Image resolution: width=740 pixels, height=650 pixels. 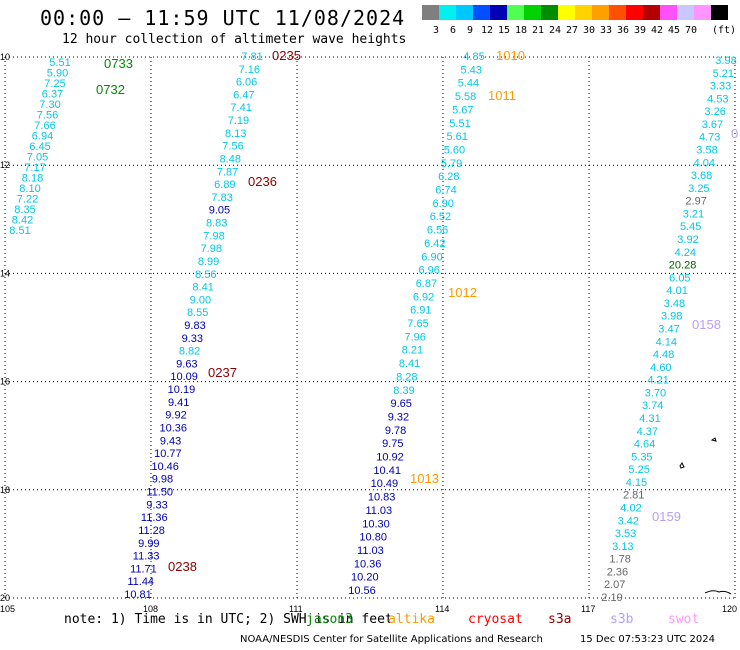 What do you see at coordinates (462, 292) in the screenshot?
I see `pass-time-label: 1012` at bounding box center [462, 292].